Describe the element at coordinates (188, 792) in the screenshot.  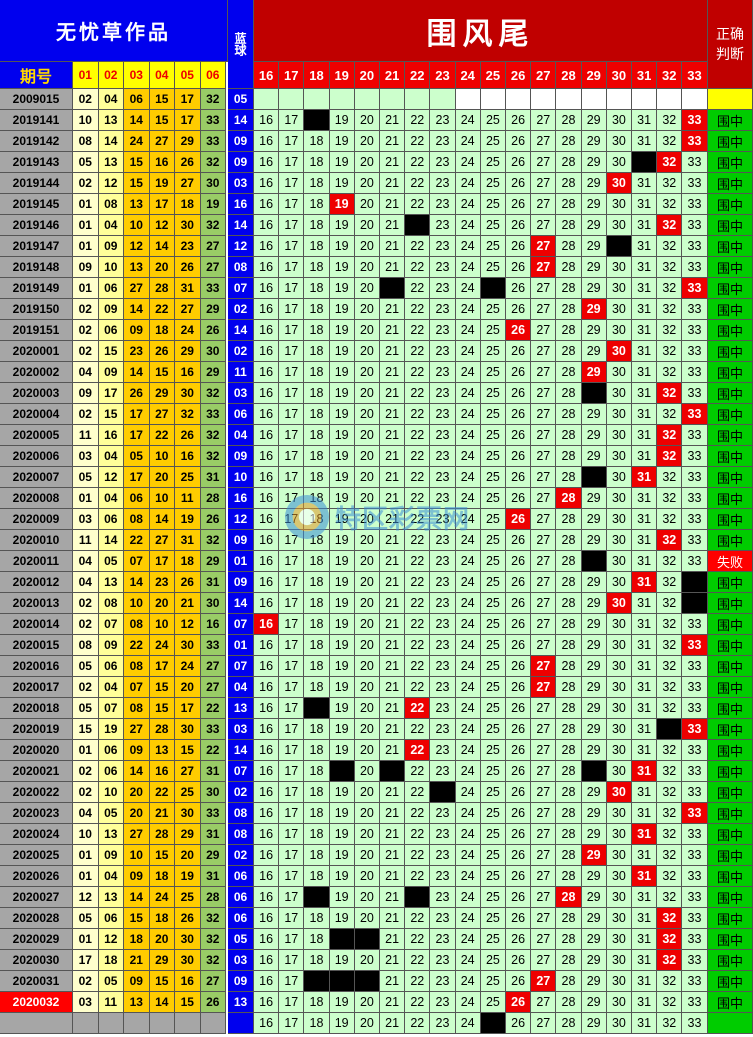
I see `red-ball-cell: 25` at that location.